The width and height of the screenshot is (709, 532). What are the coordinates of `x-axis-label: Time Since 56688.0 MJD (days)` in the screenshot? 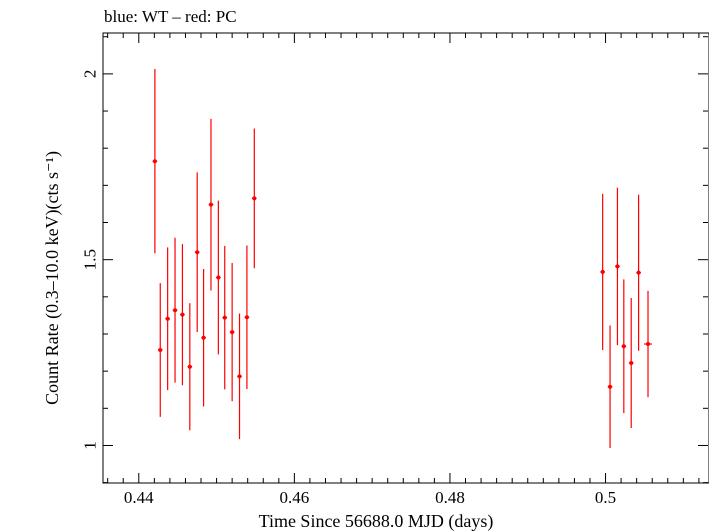 It's located at (376, 521).